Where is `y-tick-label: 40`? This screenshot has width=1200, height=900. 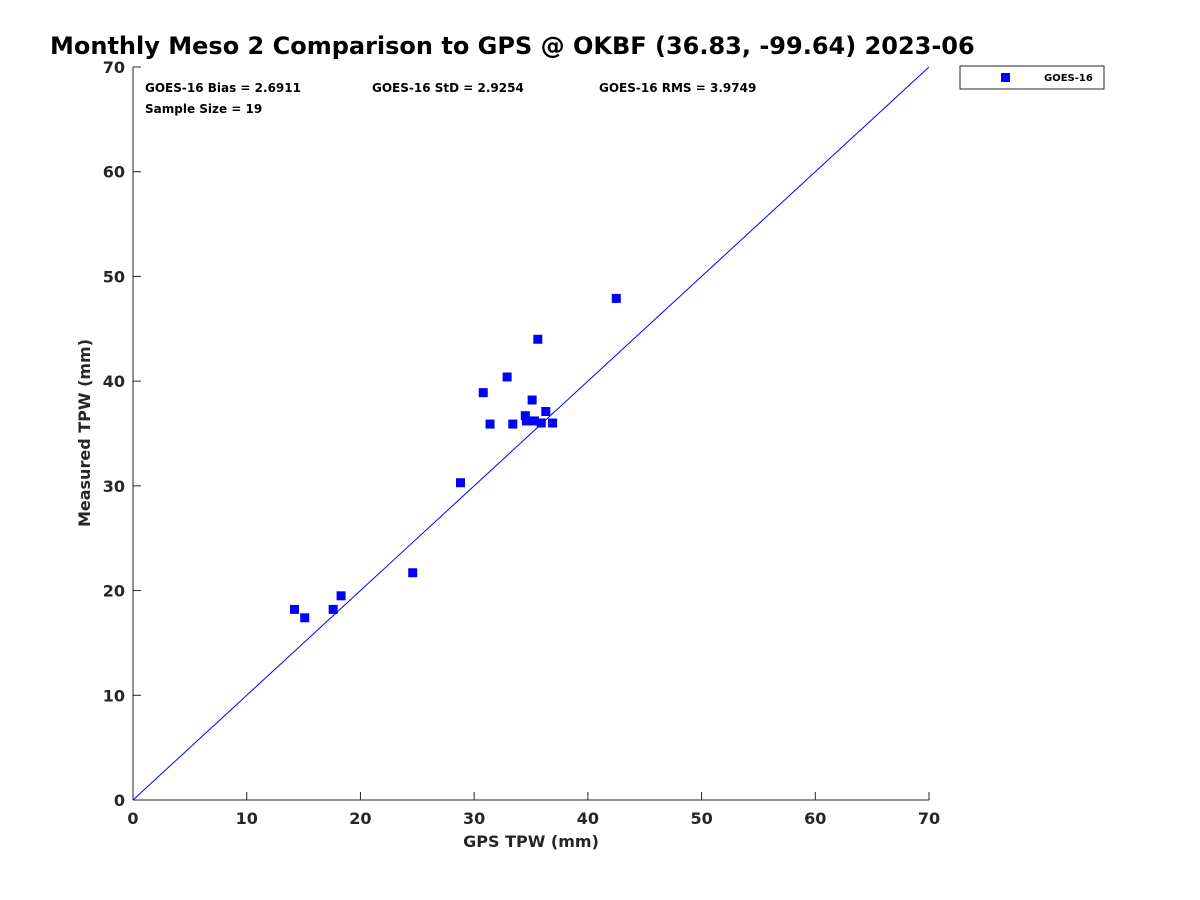 y-tick-label: 40 is located at coordinates (114, 381).